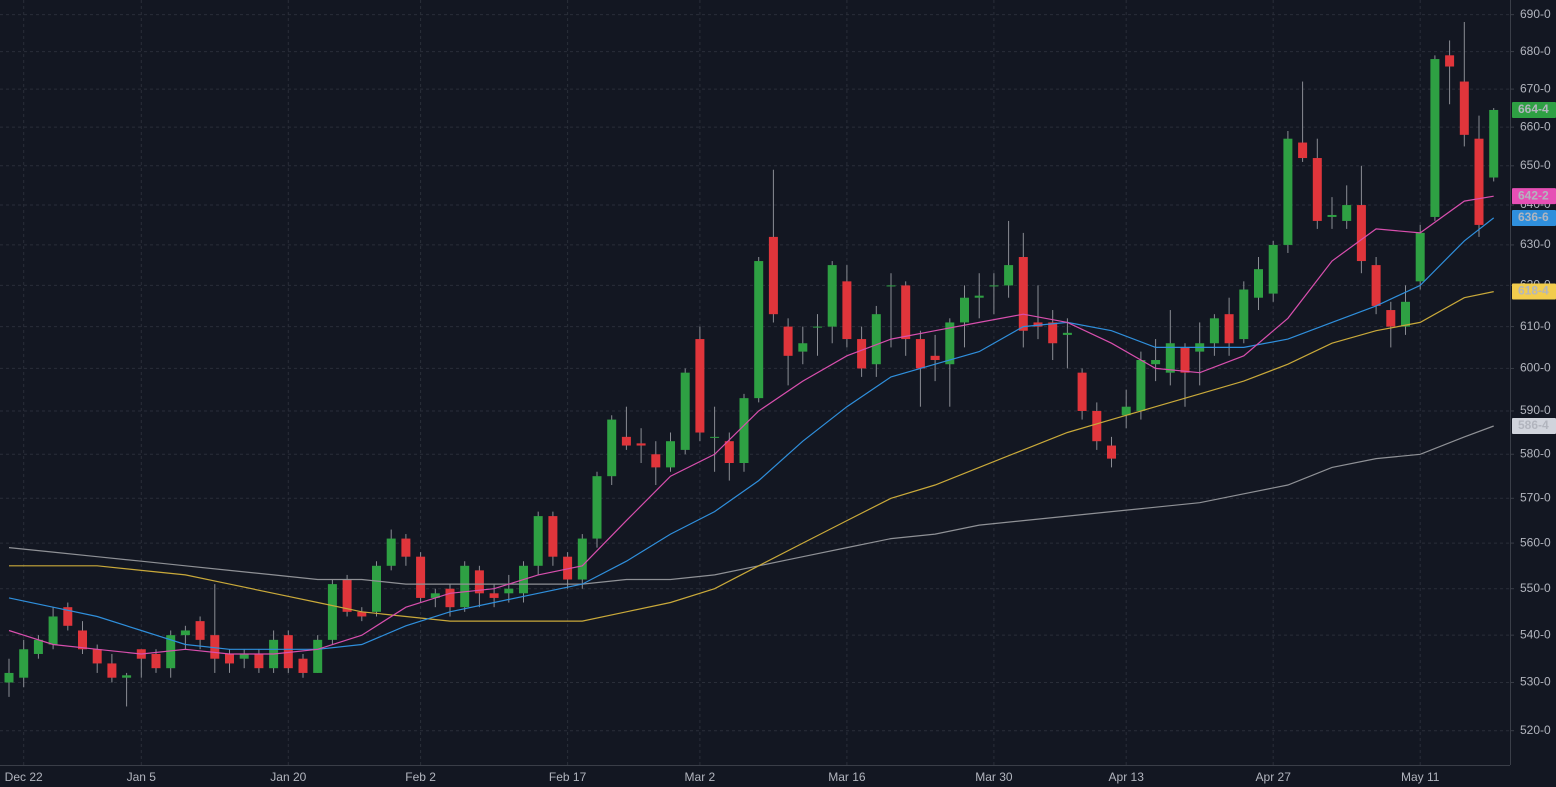 This screenshot has width=1556, height=787. I want to click on y-tick-label: 590-0, so click(1535, 410).